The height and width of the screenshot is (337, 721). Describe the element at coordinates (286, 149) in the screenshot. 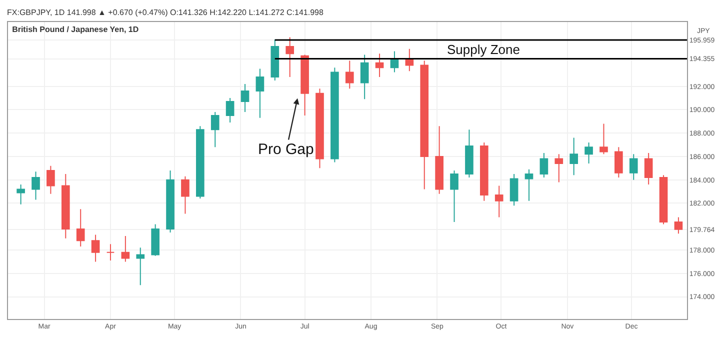

I see `annotation: Pro Gap` at that location.